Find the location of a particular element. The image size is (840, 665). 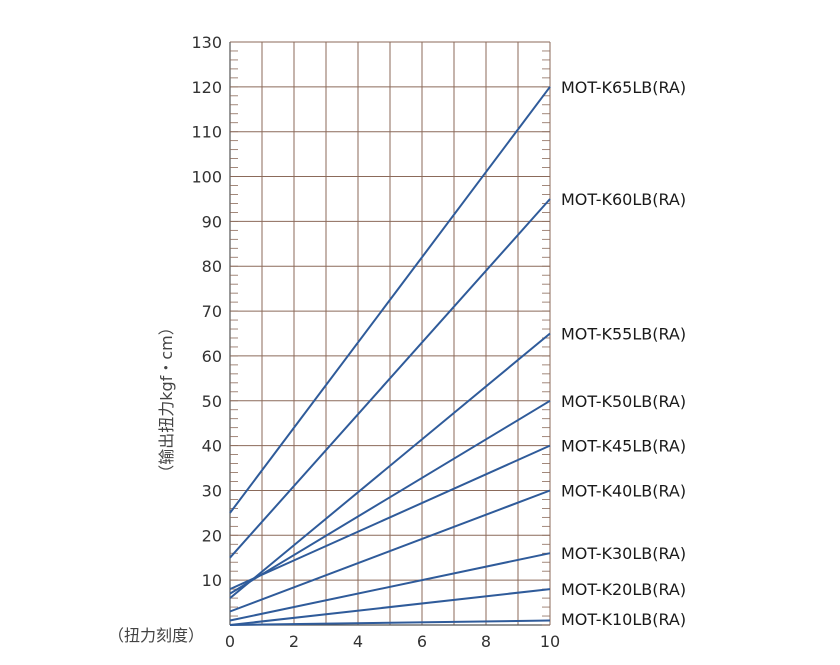

y-tick-label: 50 is located at coordinates (212, 401).